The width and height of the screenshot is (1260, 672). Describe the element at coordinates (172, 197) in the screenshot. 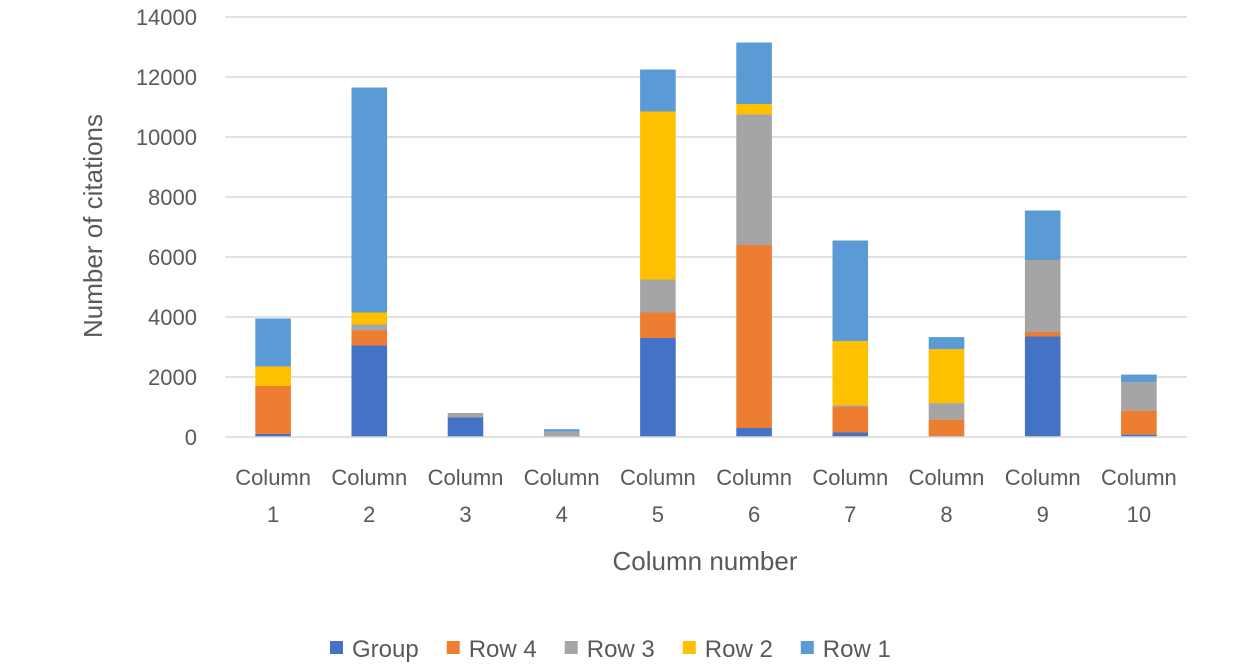

I see `y-tick-label: 8000` at that location.